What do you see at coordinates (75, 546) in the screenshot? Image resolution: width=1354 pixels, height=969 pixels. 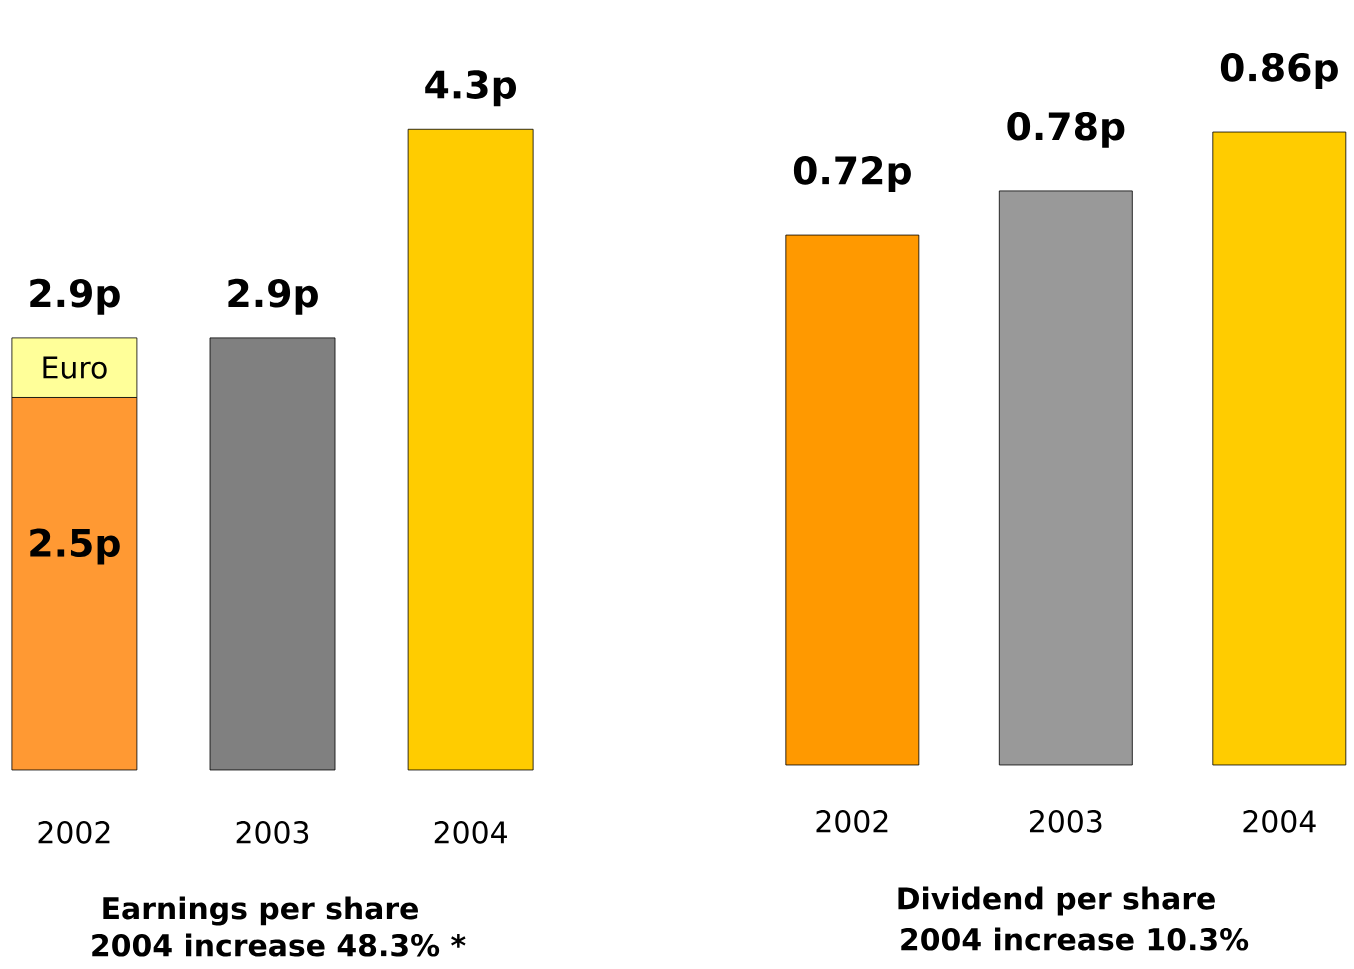 I see `data-label: 2.5p` at bounding box center [75, 546].